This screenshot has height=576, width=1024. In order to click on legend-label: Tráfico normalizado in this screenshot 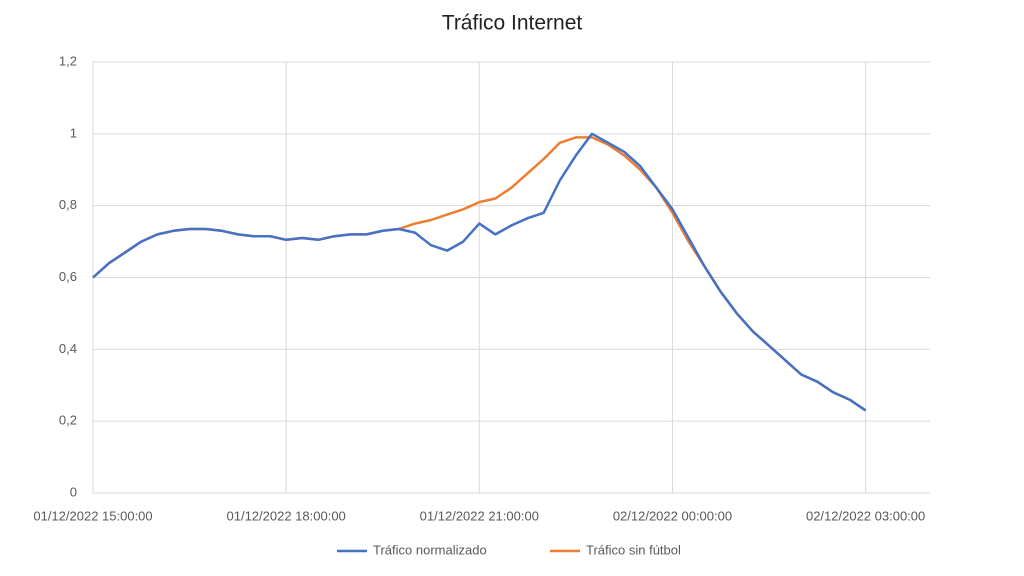, I will do `click(430, 549)`.